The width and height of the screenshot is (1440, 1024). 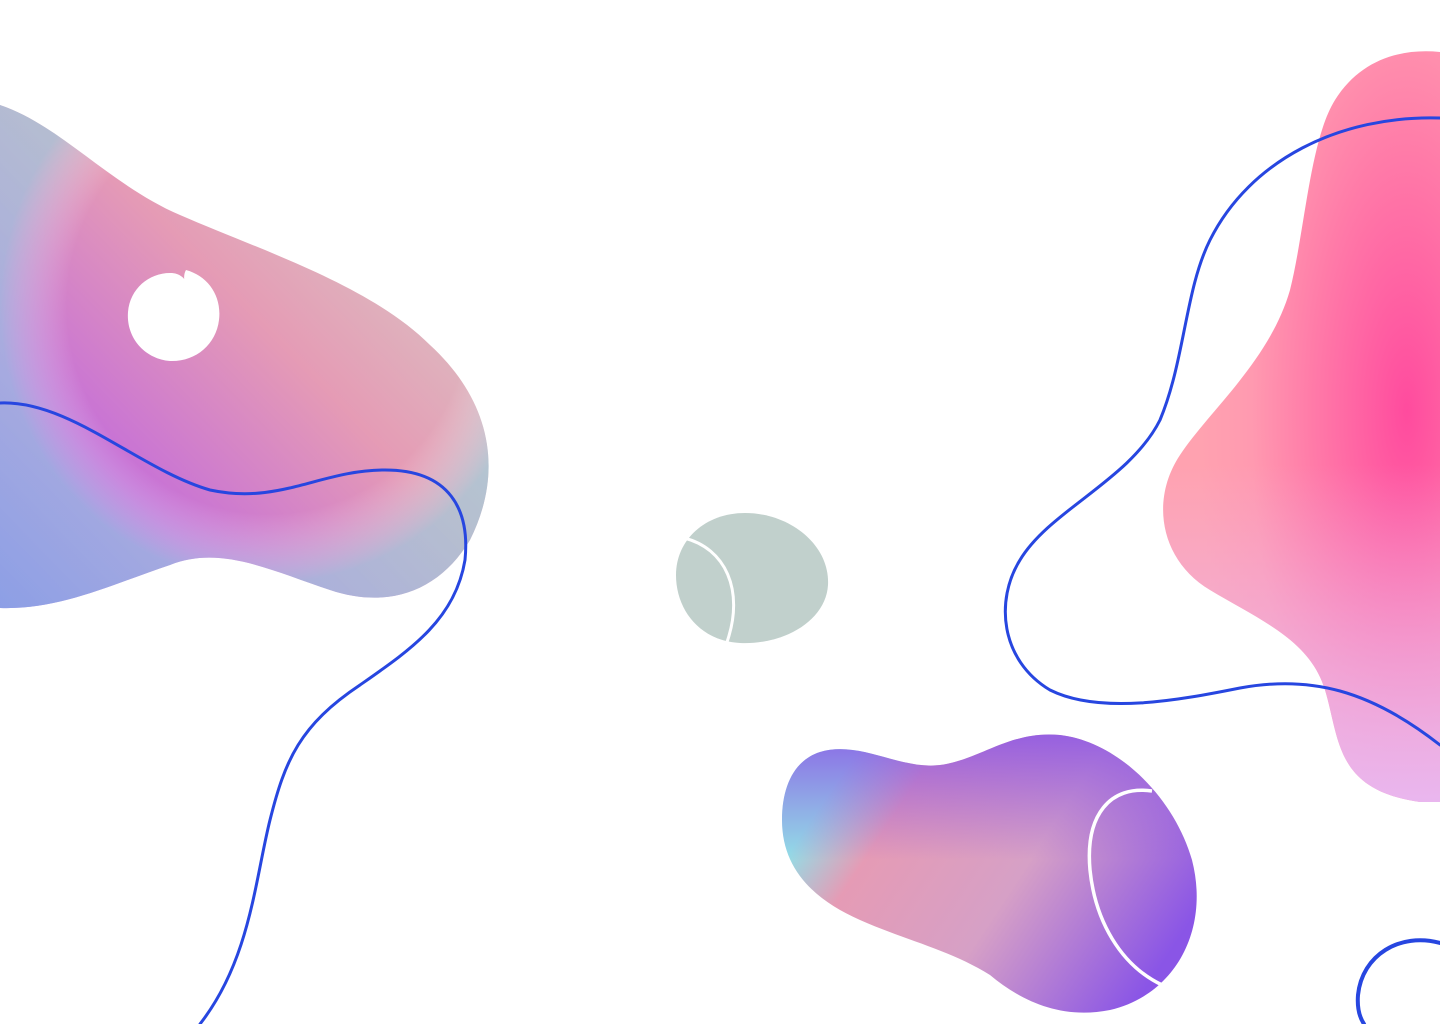 I want to click on left-white-circle, so click(x=173, y=316).